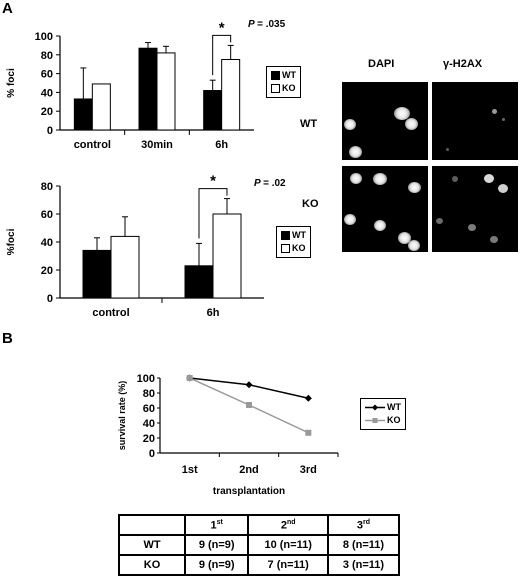 Image resolution: width=520 pixels, height=582 pixels. I want to click on header-sup: nd, so click(291, 522).